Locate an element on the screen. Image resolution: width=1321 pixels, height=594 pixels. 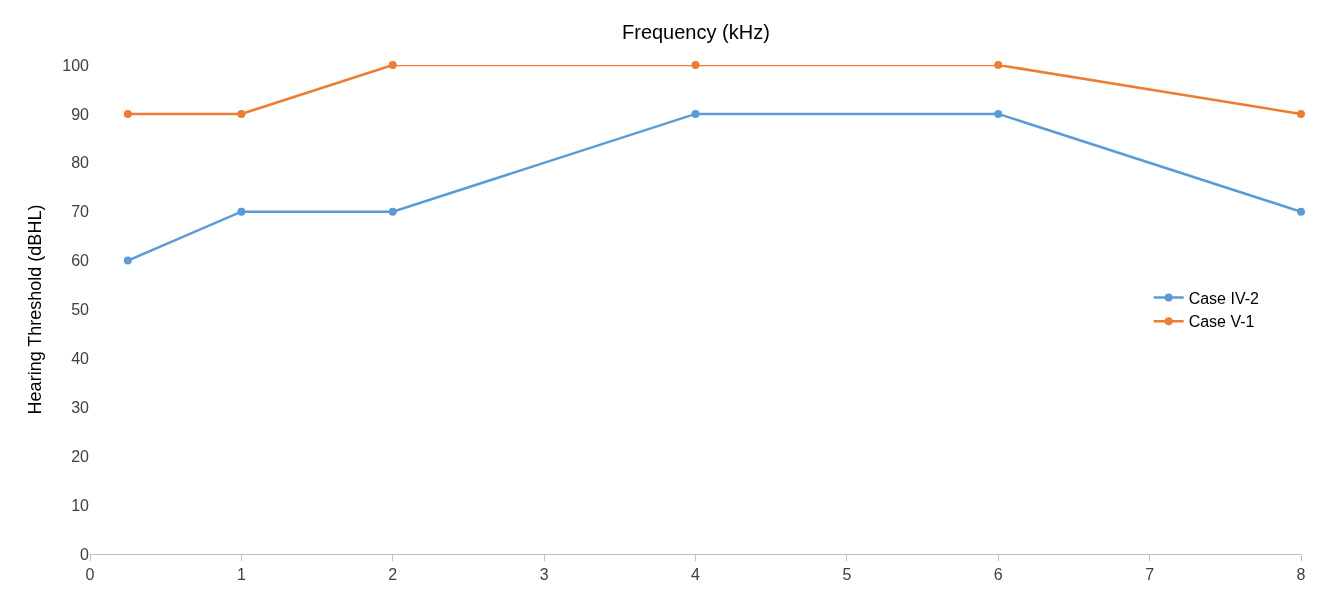
x-tick-label: 7 is located at coordinates (1150, 575).